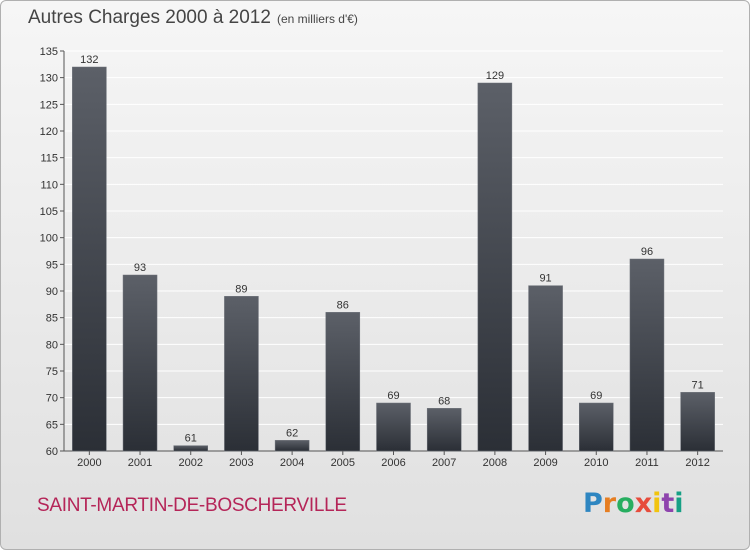  Describe the element at coordinates (49, 79) in the screenshot. I see `y-tick-label: 130` at that location.